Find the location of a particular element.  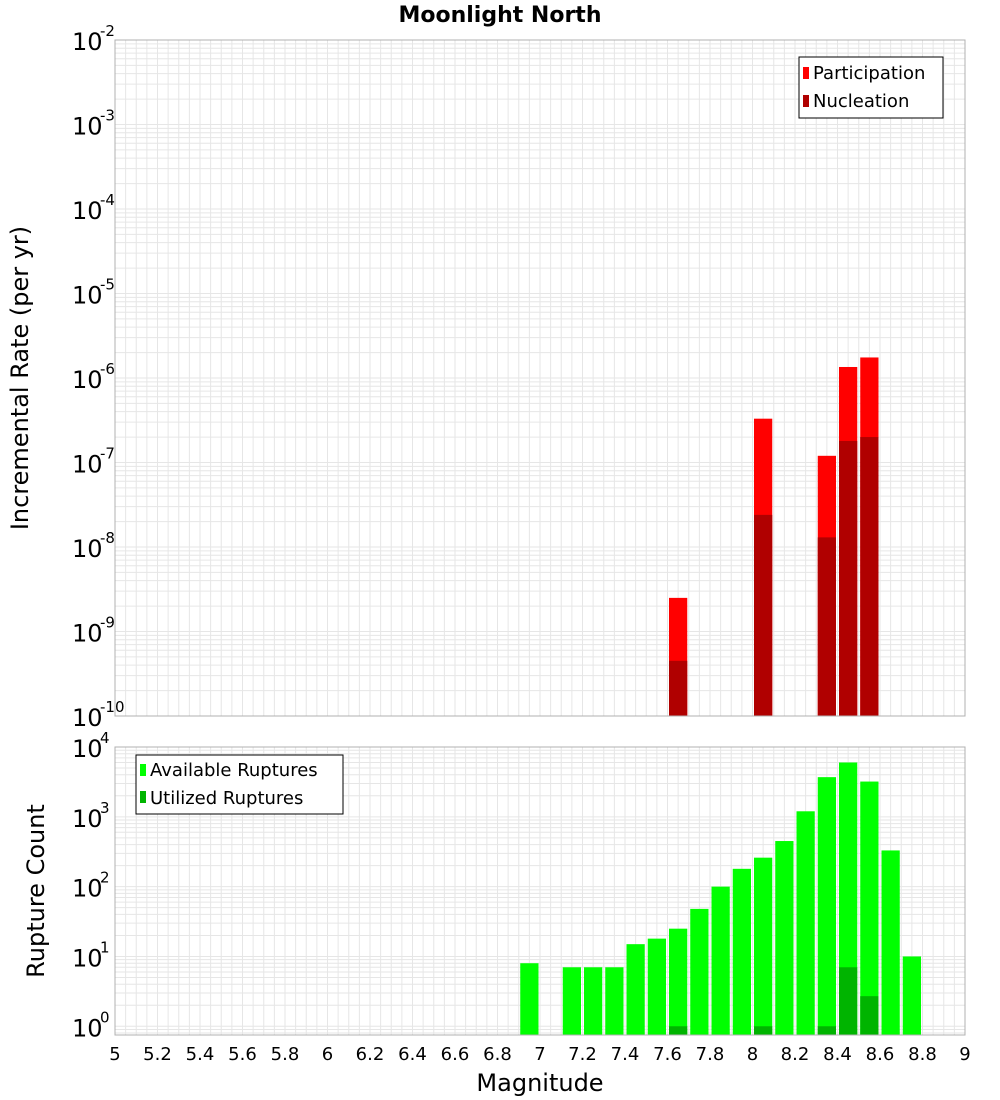

y-tick-label-exponent: -5 is located at coordinates (107, 285).